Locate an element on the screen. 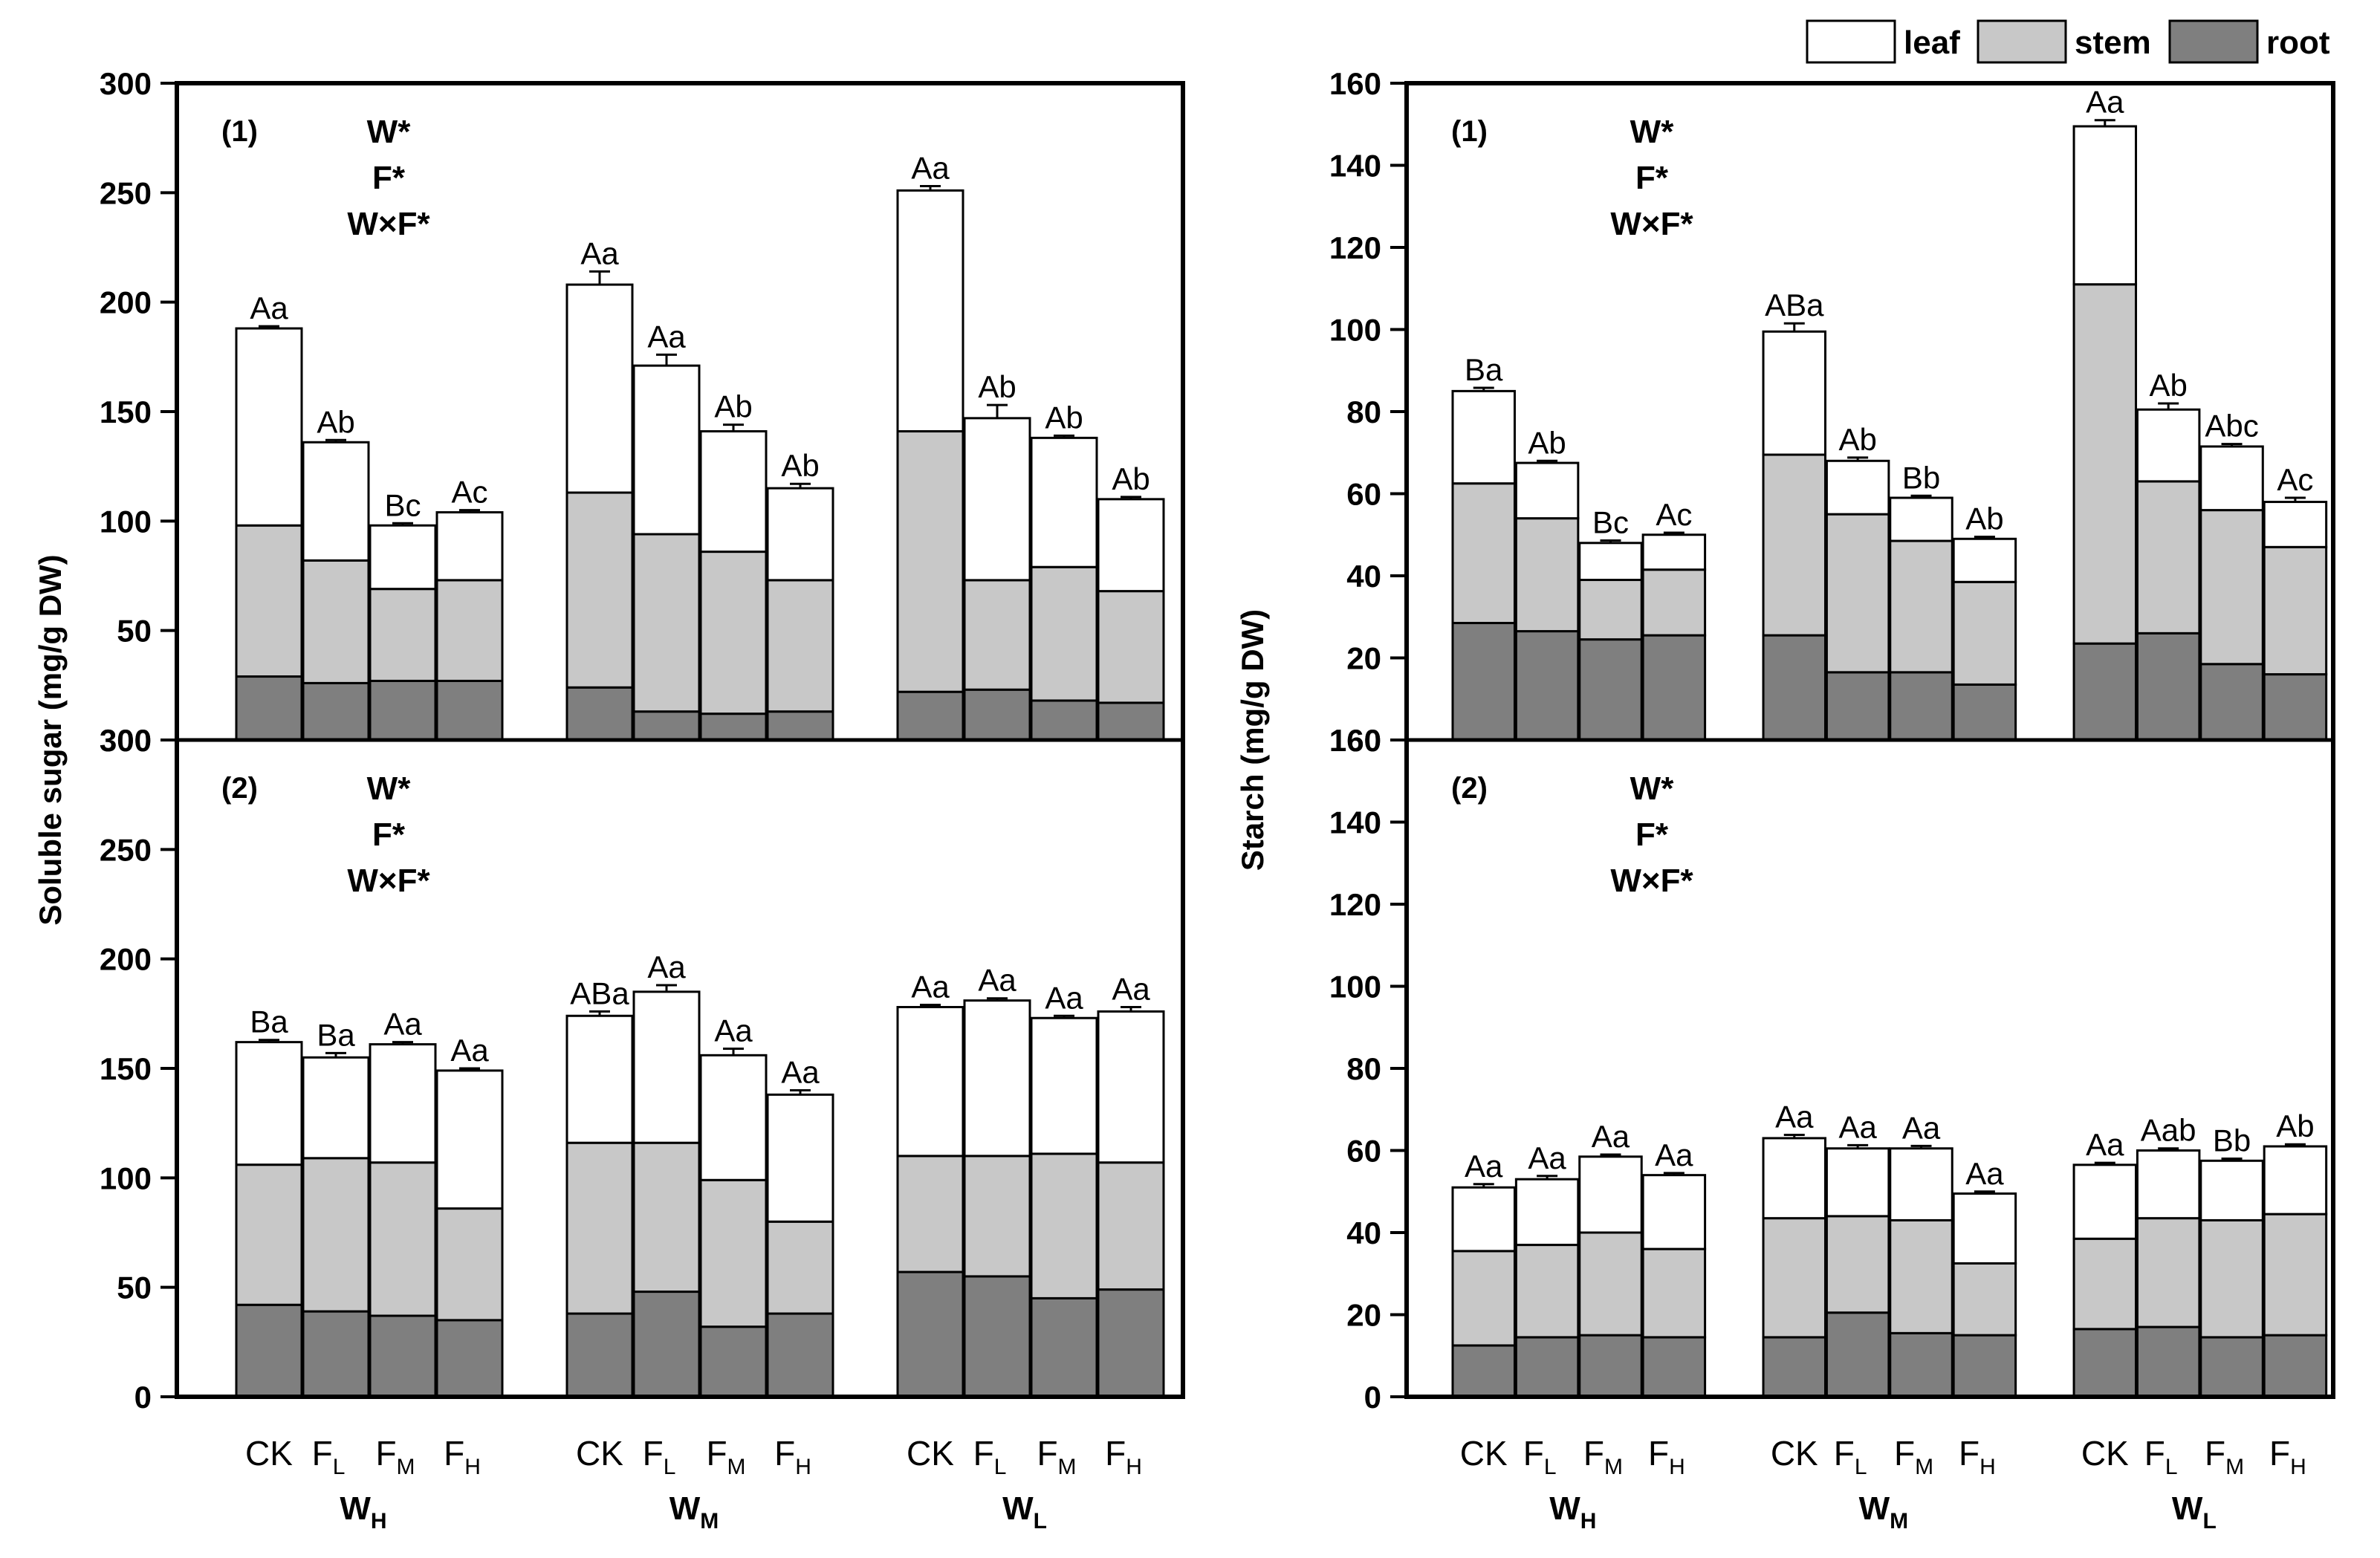 The height and width of the screenshot is (1558, 2380). stat-line: W* is located at coordinates (1652, 788).